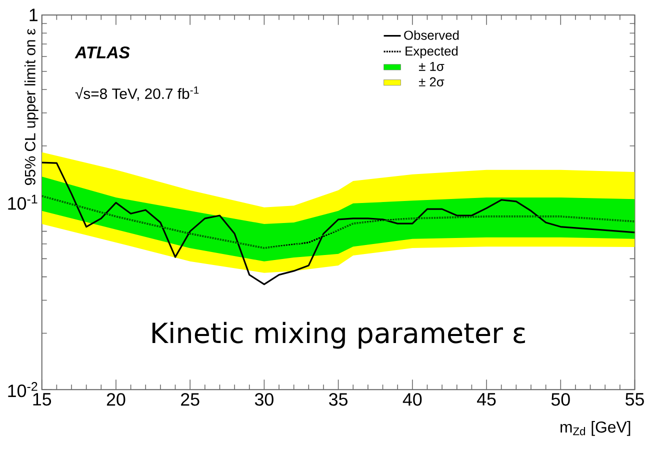 The image size is (648, 465). Describe the element at coordinates (432, 52) in the screenshot. I see `legend-label: Expected` at that location.